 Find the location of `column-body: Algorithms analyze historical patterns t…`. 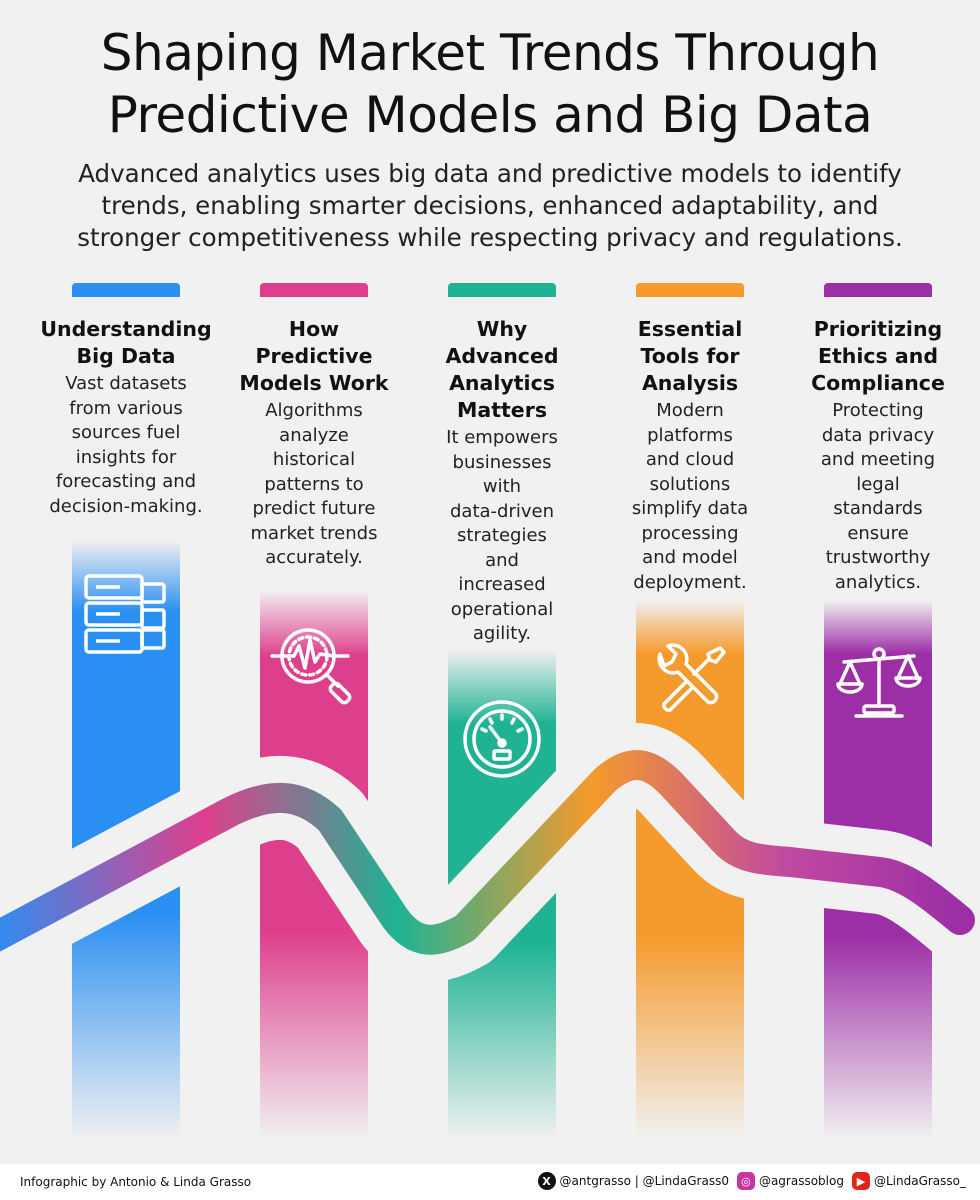

column-body: Algorithms analyze historical patterns t… is located at coordinates (314, 485).